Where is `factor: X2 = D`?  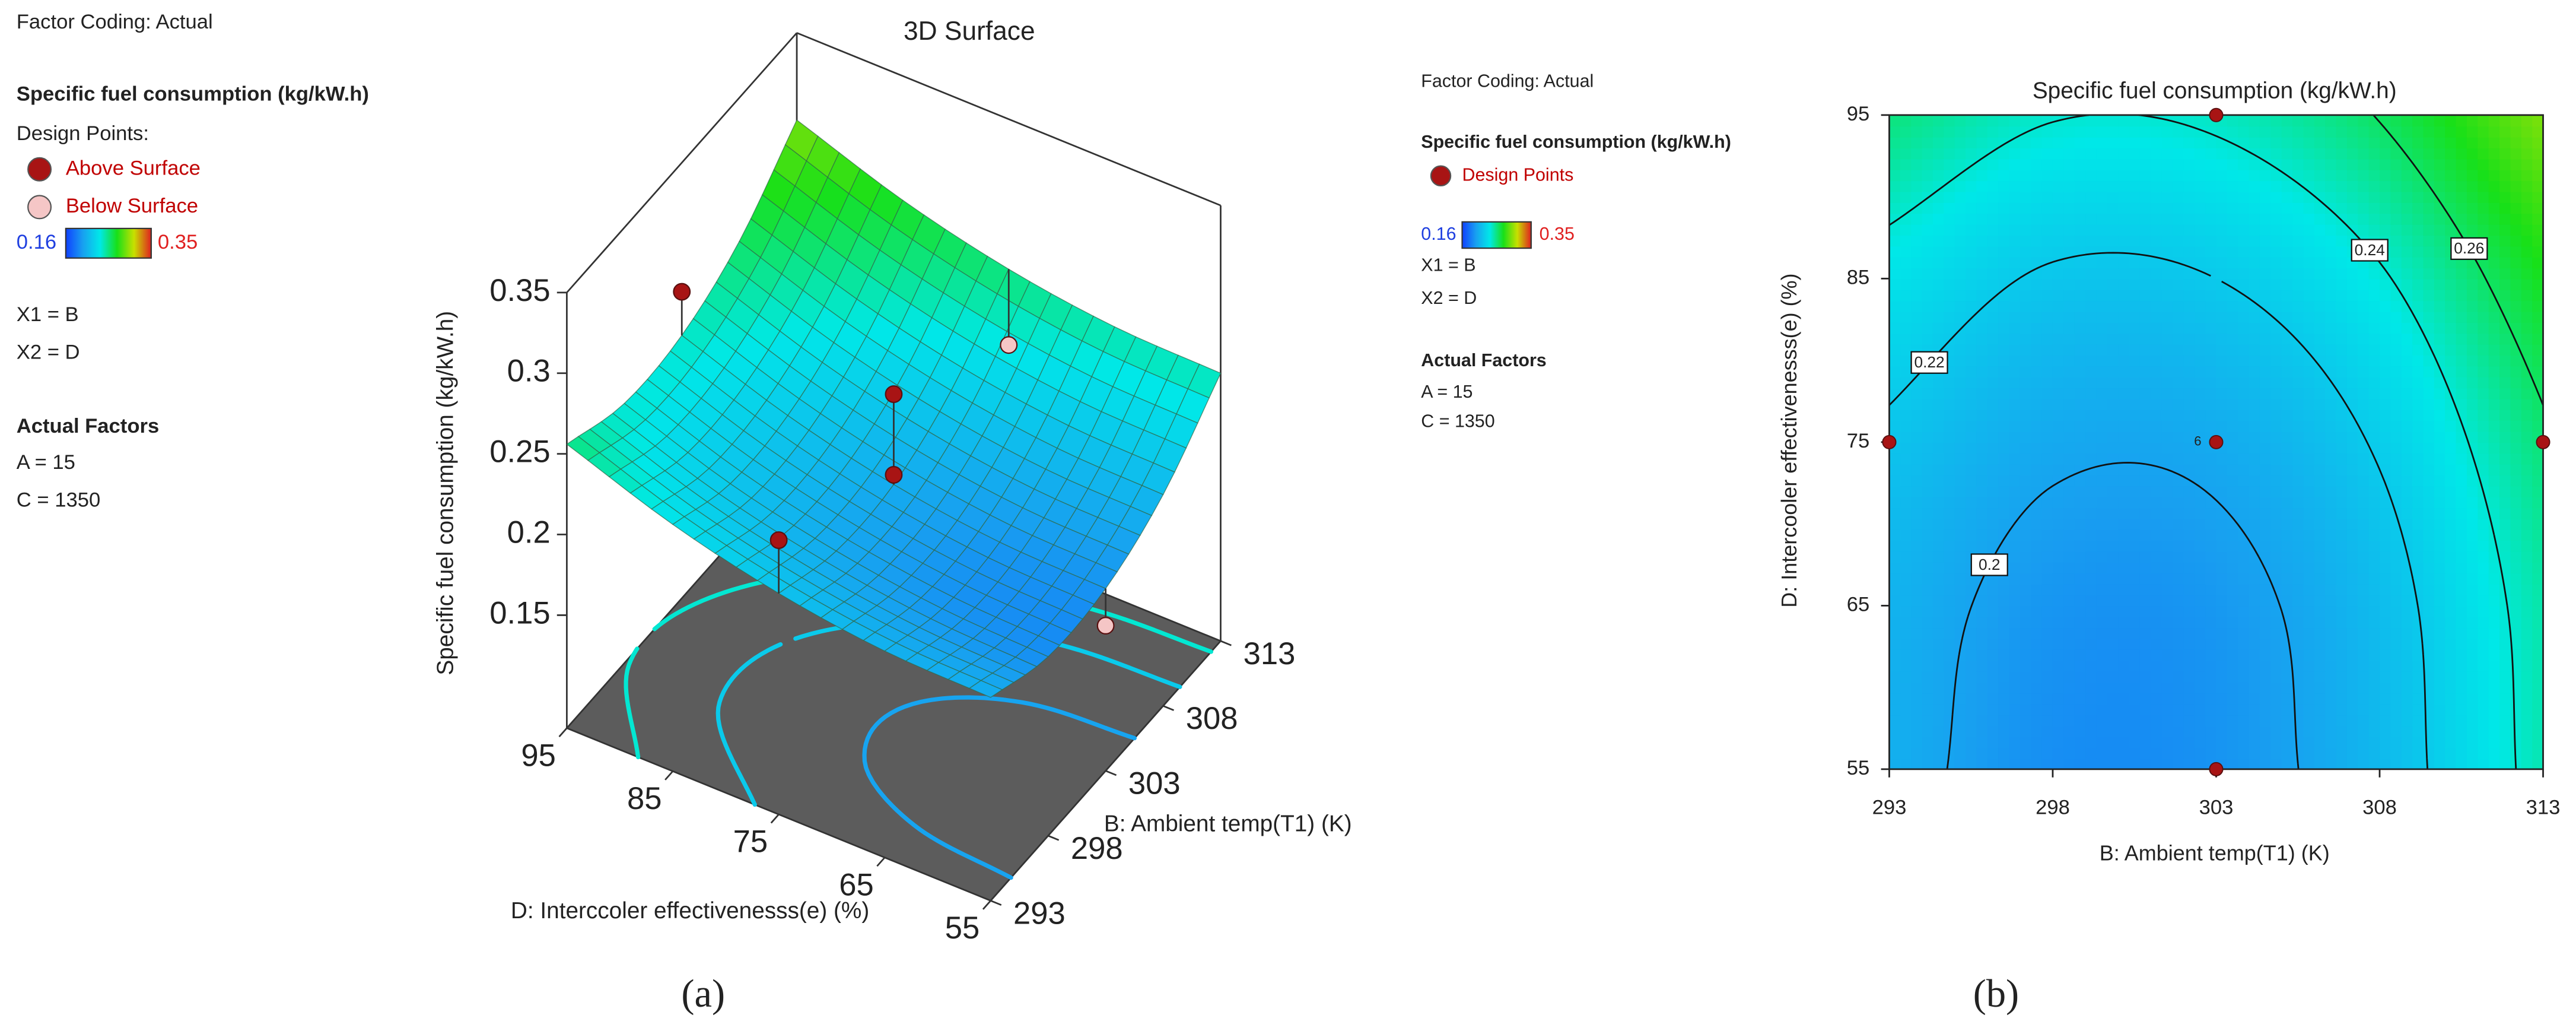 factor: X2 = D is located at coordinates (1449, 298).